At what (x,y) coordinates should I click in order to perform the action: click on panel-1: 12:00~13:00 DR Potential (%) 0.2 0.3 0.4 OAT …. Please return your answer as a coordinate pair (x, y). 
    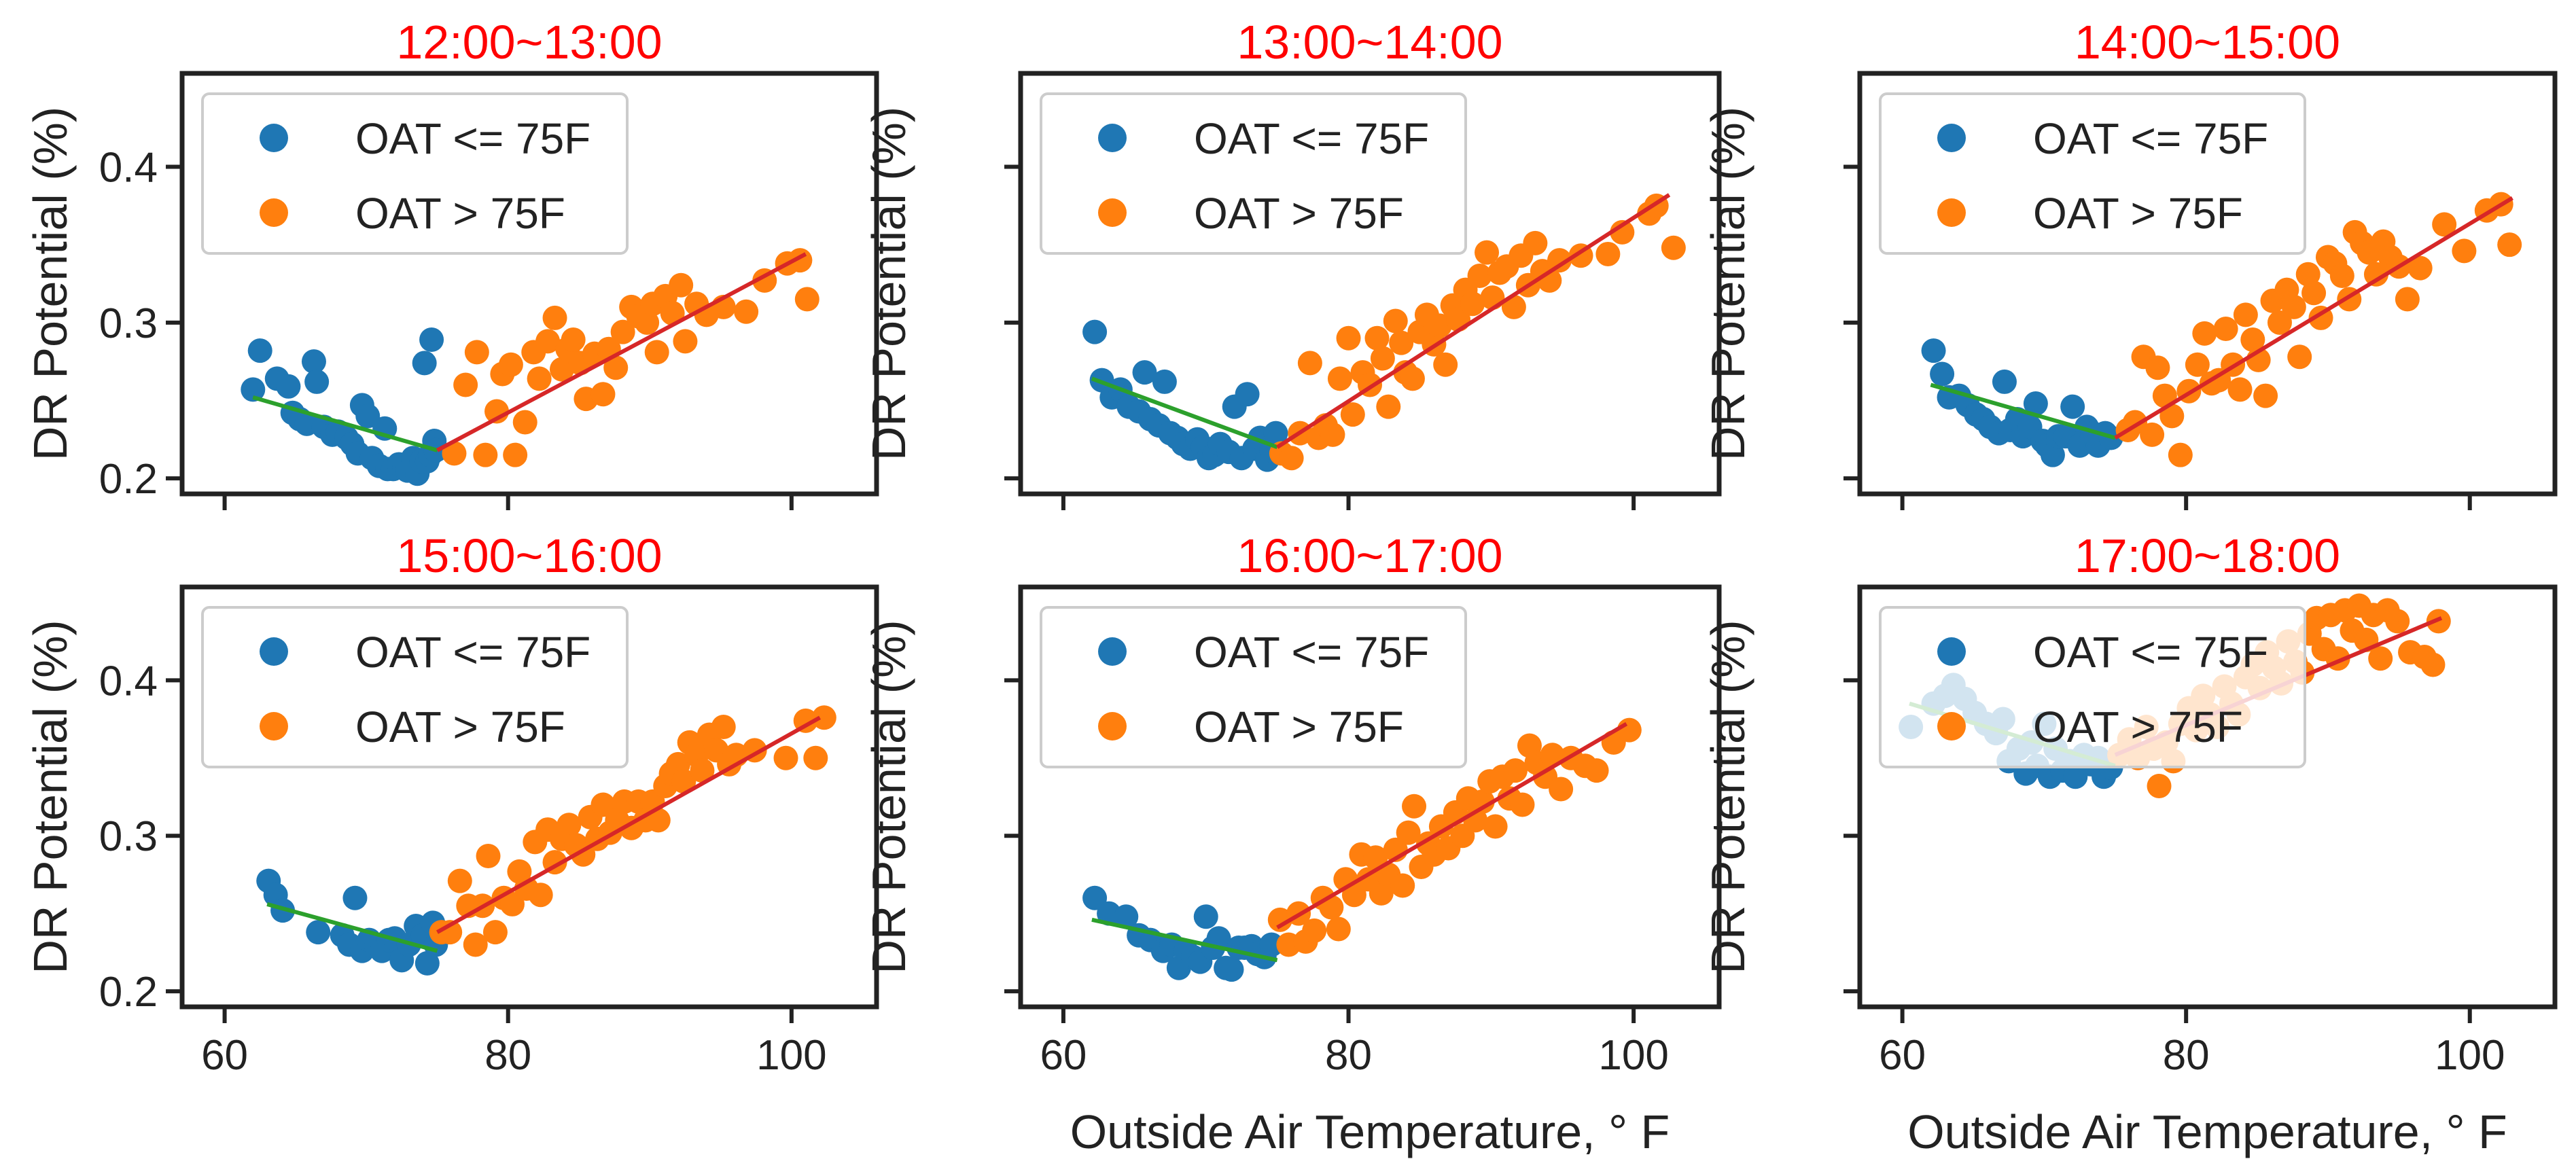
    Looking at the image, I should click on (451, 263).